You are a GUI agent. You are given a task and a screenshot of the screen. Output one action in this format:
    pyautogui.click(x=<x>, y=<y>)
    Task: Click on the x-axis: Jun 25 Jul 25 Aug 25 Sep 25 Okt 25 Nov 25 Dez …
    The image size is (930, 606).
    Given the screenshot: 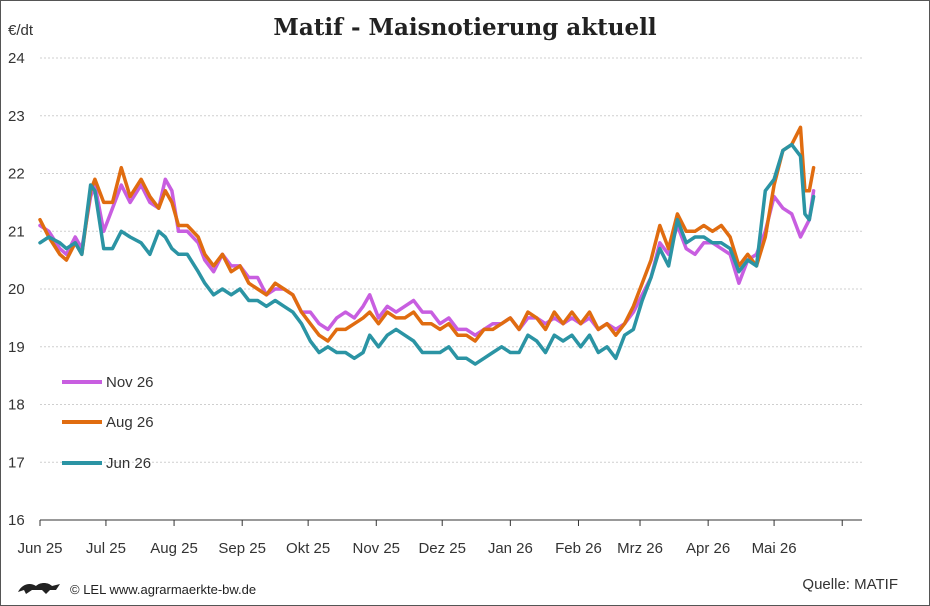 What is the action you would take?
    pyautogui.click(x=439, y=538)
    